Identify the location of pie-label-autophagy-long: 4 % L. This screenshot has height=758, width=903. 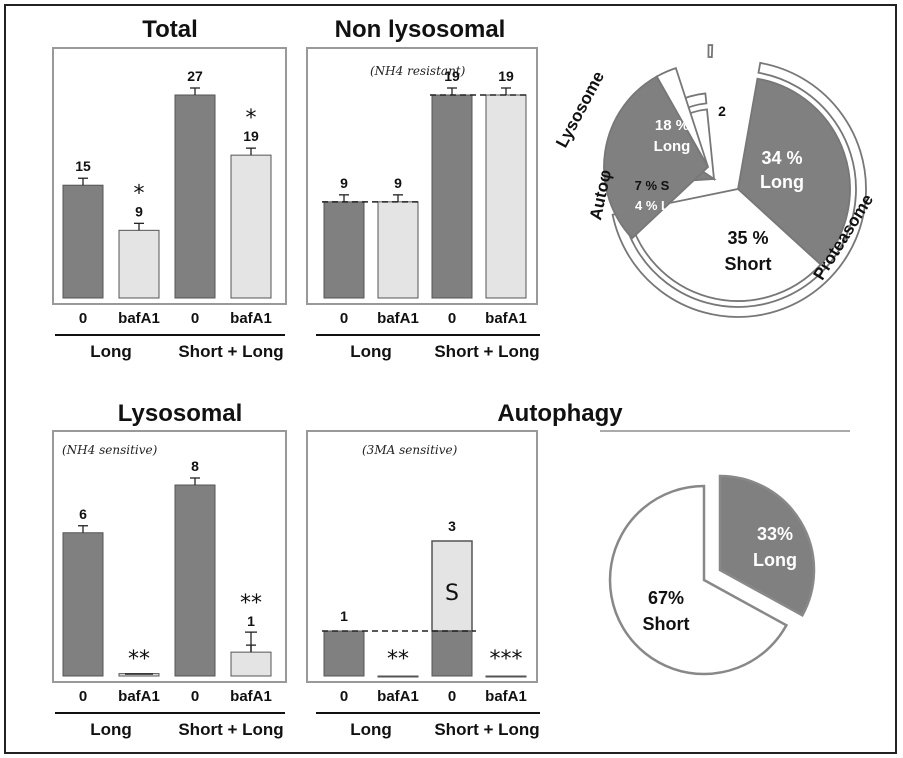
(652, 205).